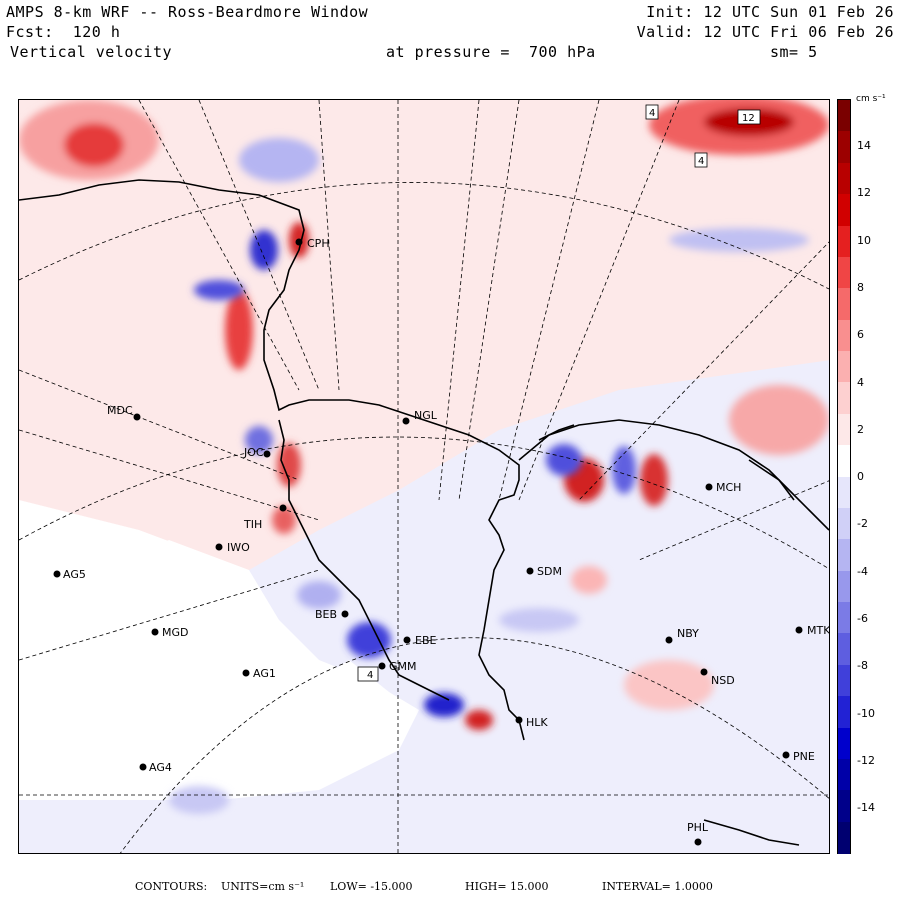  Describe the element at coordinates (537, 722) in the screenshot. I see `svg-text: HLK` at that location.